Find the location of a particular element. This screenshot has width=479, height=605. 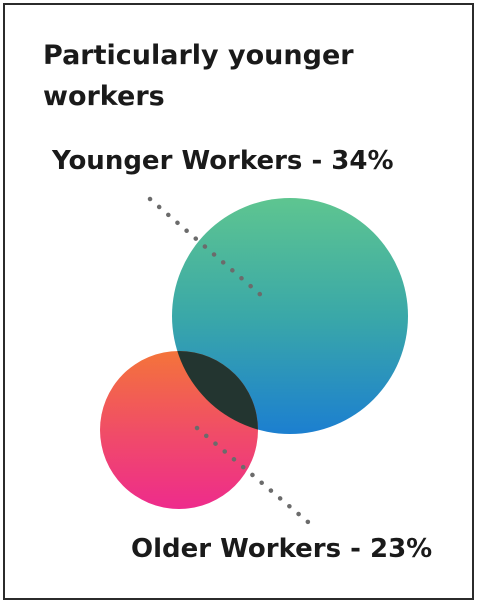

leader-line-younger is located at coordinates (206, 247).